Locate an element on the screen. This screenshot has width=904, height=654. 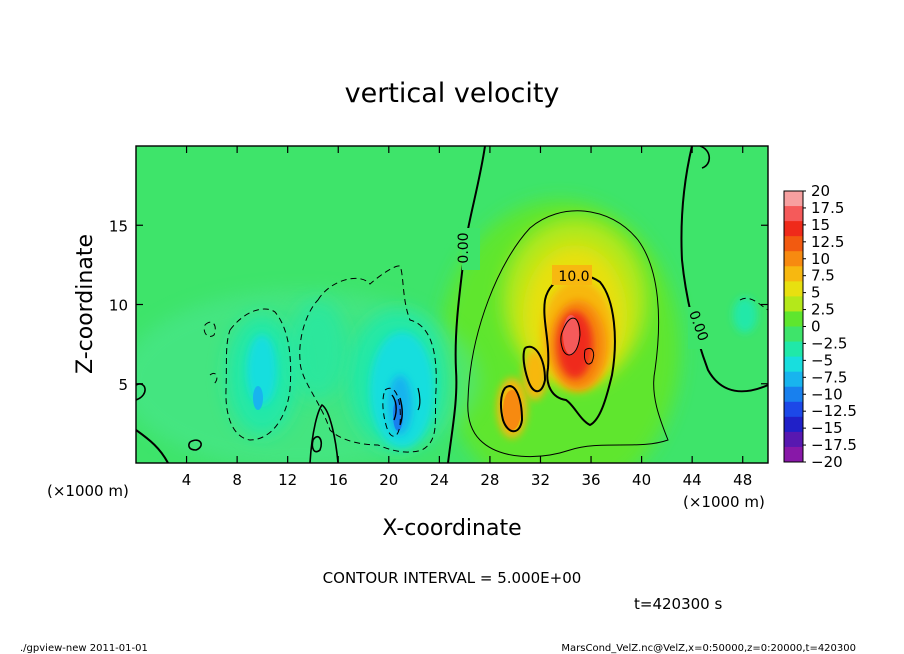
contour-label: 0.00 is located at coordinates (464, 247).